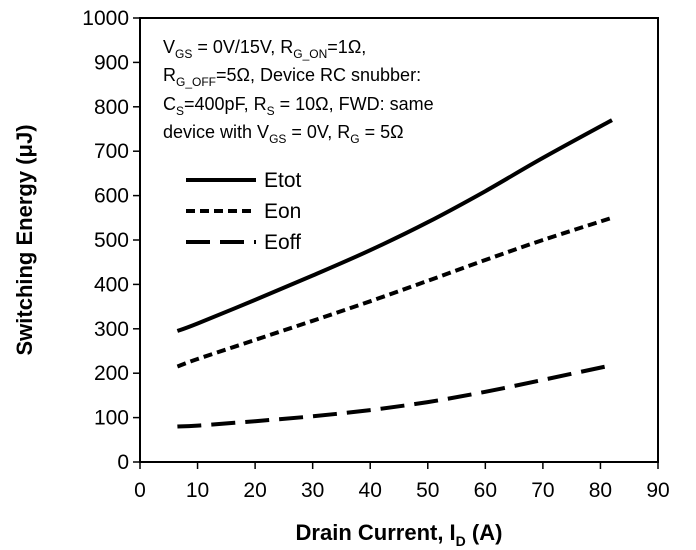 The image size is (696, 550). Describe the element at coordinates (312, 490) in the screenshot. I see `x-tick-label-3: 30` at that location.